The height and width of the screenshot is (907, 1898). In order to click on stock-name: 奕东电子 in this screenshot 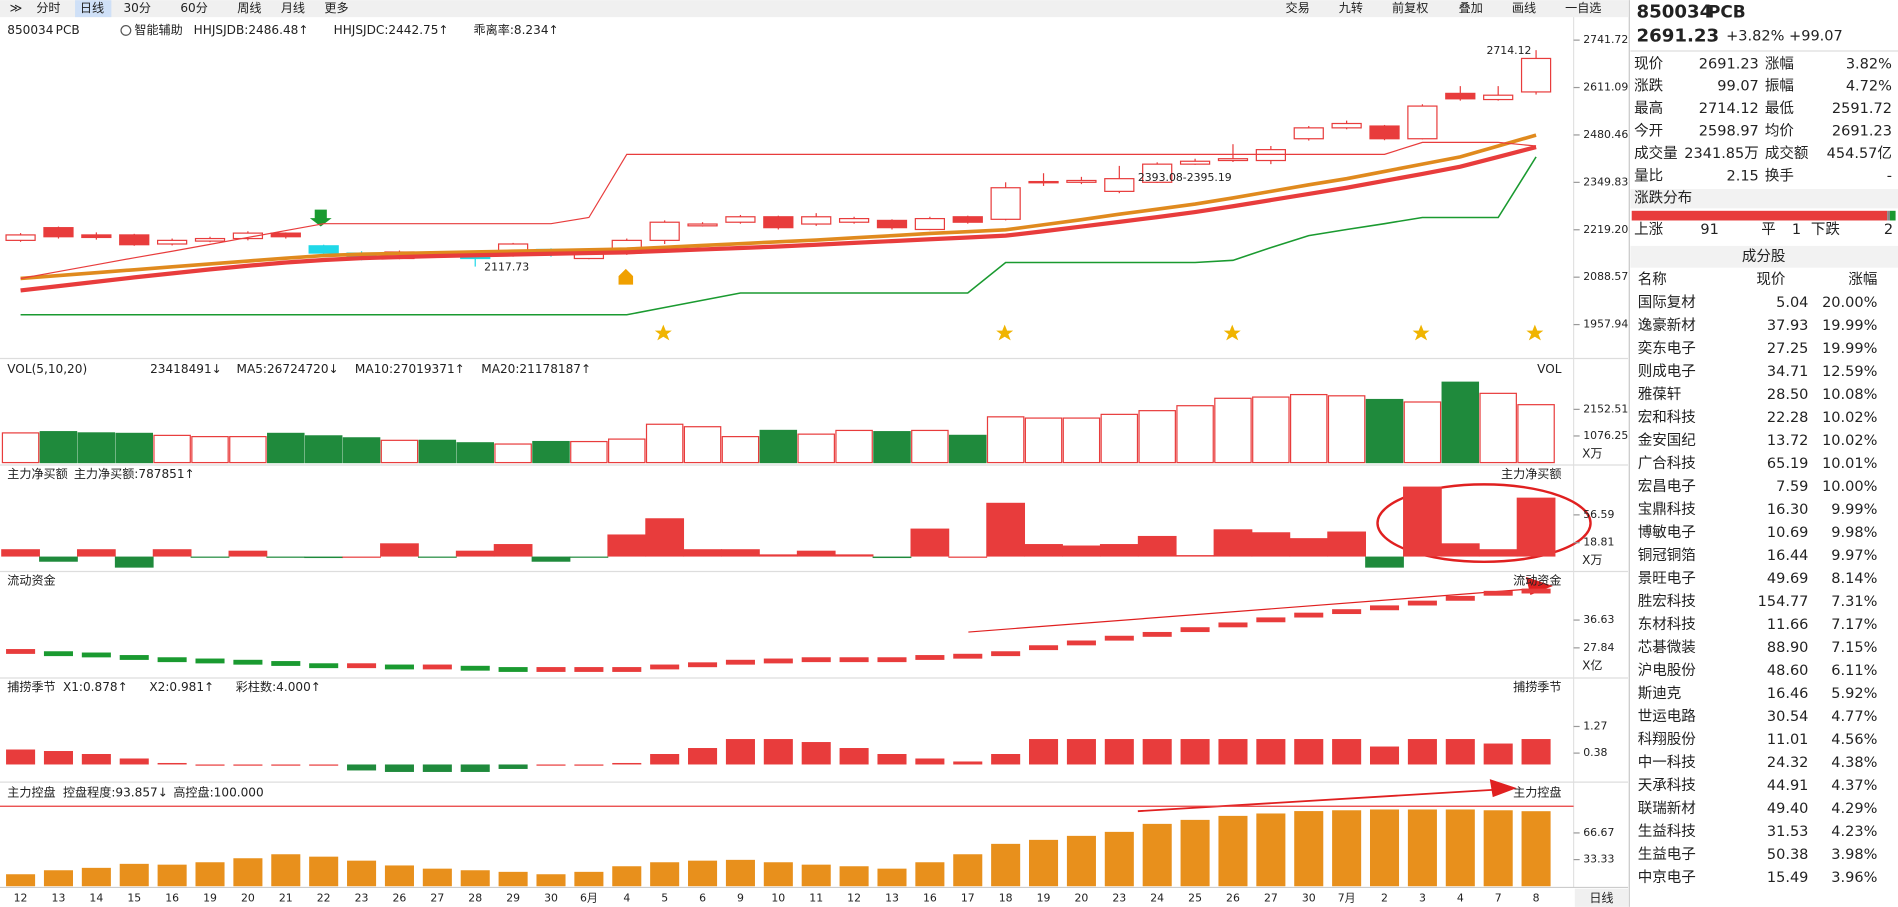, I will do `click(1667, 348)`.